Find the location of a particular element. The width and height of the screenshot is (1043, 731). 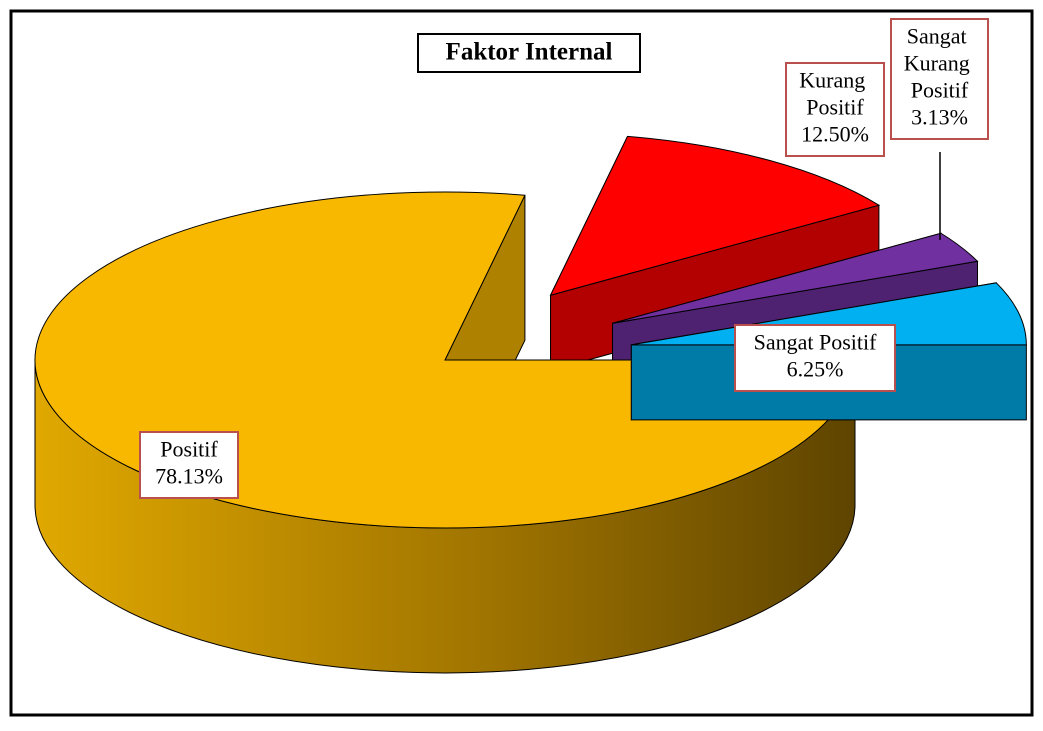

title-box is located at coordinates (529, 53).